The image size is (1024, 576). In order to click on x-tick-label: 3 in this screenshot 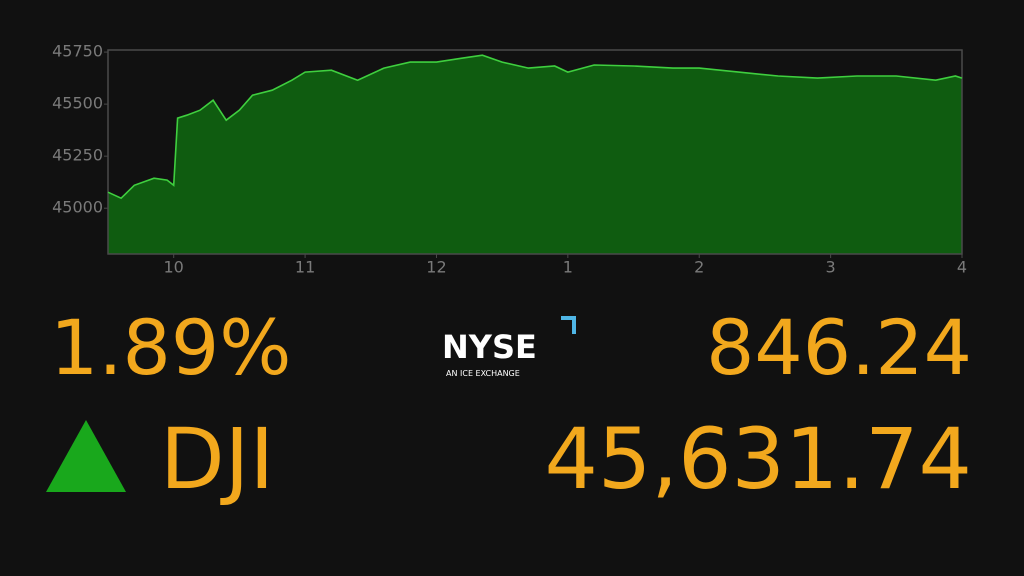, I will do `click(831, 267)`.